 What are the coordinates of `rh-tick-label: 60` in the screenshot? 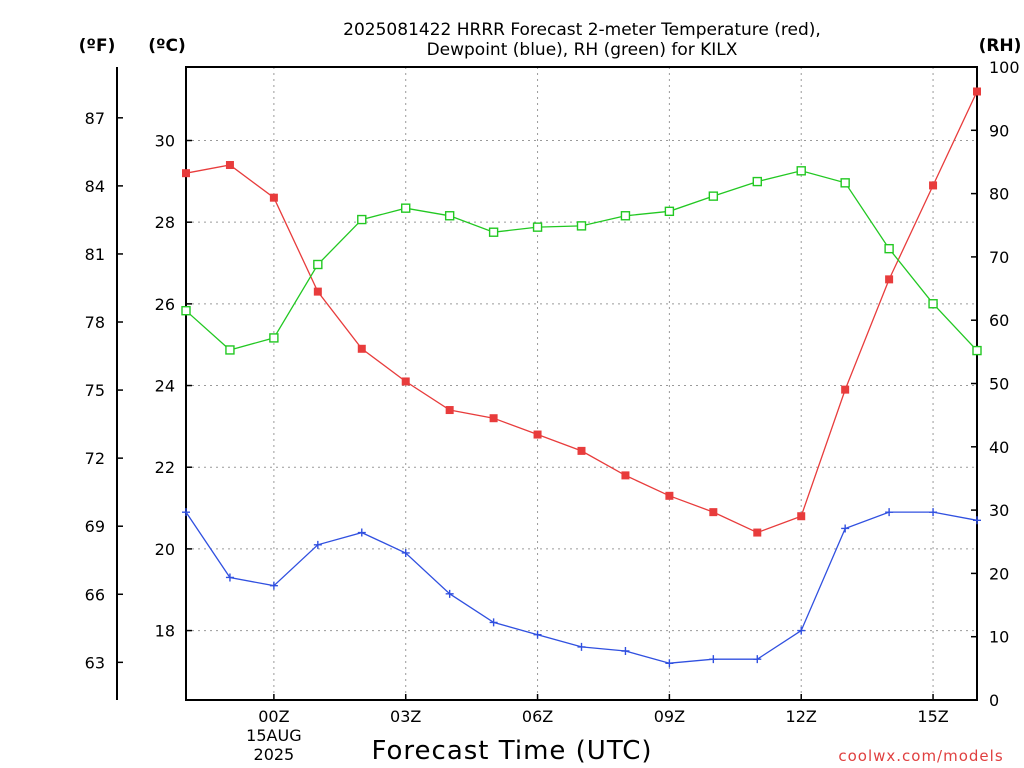 It's located at (999, 320).